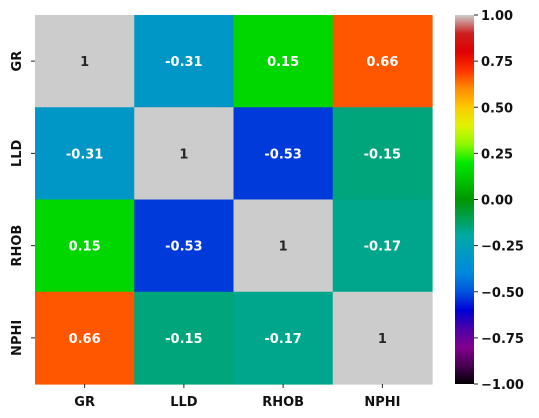 The height and width of the screenshot is (418, 539). Describe the element at coordinates (502, 293) in the screenshot. I see `colorbar-tick-label: −0.50` at that location.